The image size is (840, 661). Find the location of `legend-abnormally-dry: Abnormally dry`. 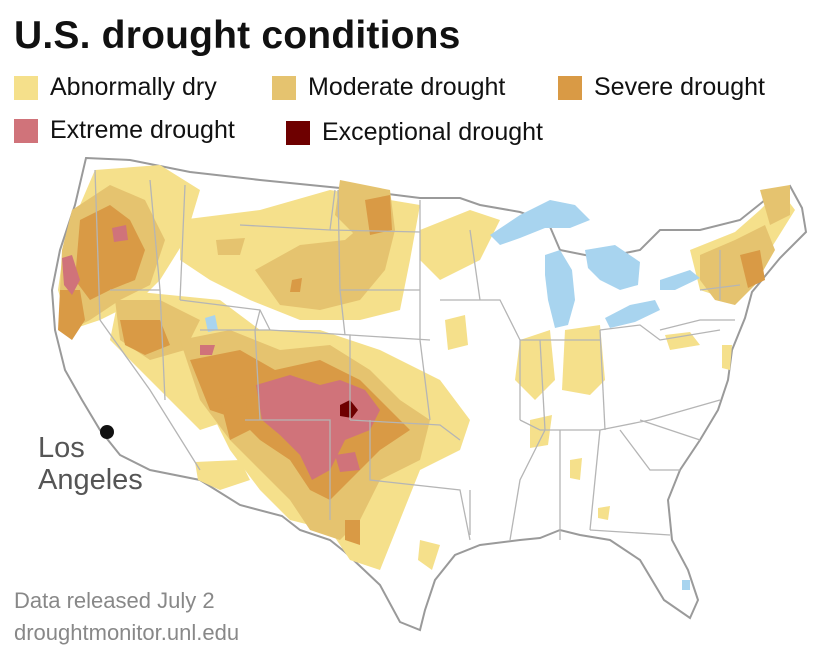

legend-abnormally-dry: Abnormally dry is located at coordinates (115, 87).